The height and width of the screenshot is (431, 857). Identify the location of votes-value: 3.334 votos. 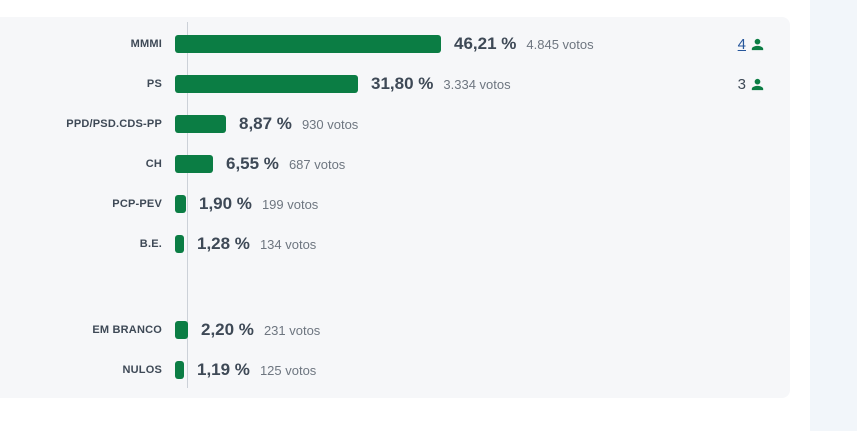
(477, 84).